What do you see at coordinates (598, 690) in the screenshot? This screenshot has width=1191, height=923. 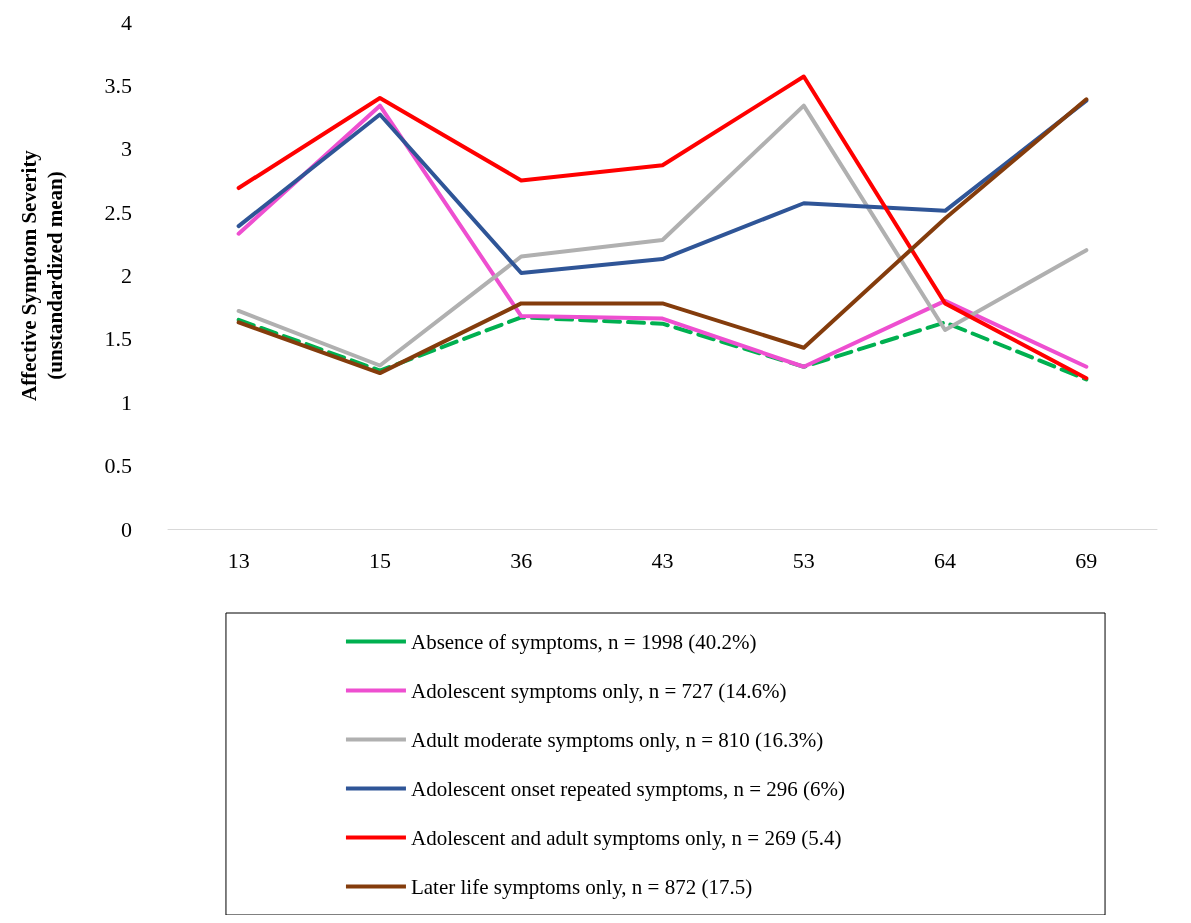 I see `legend-label: Adolescent symptoms only, n = 727 (14.6%)` at bounding box center [598, 690].